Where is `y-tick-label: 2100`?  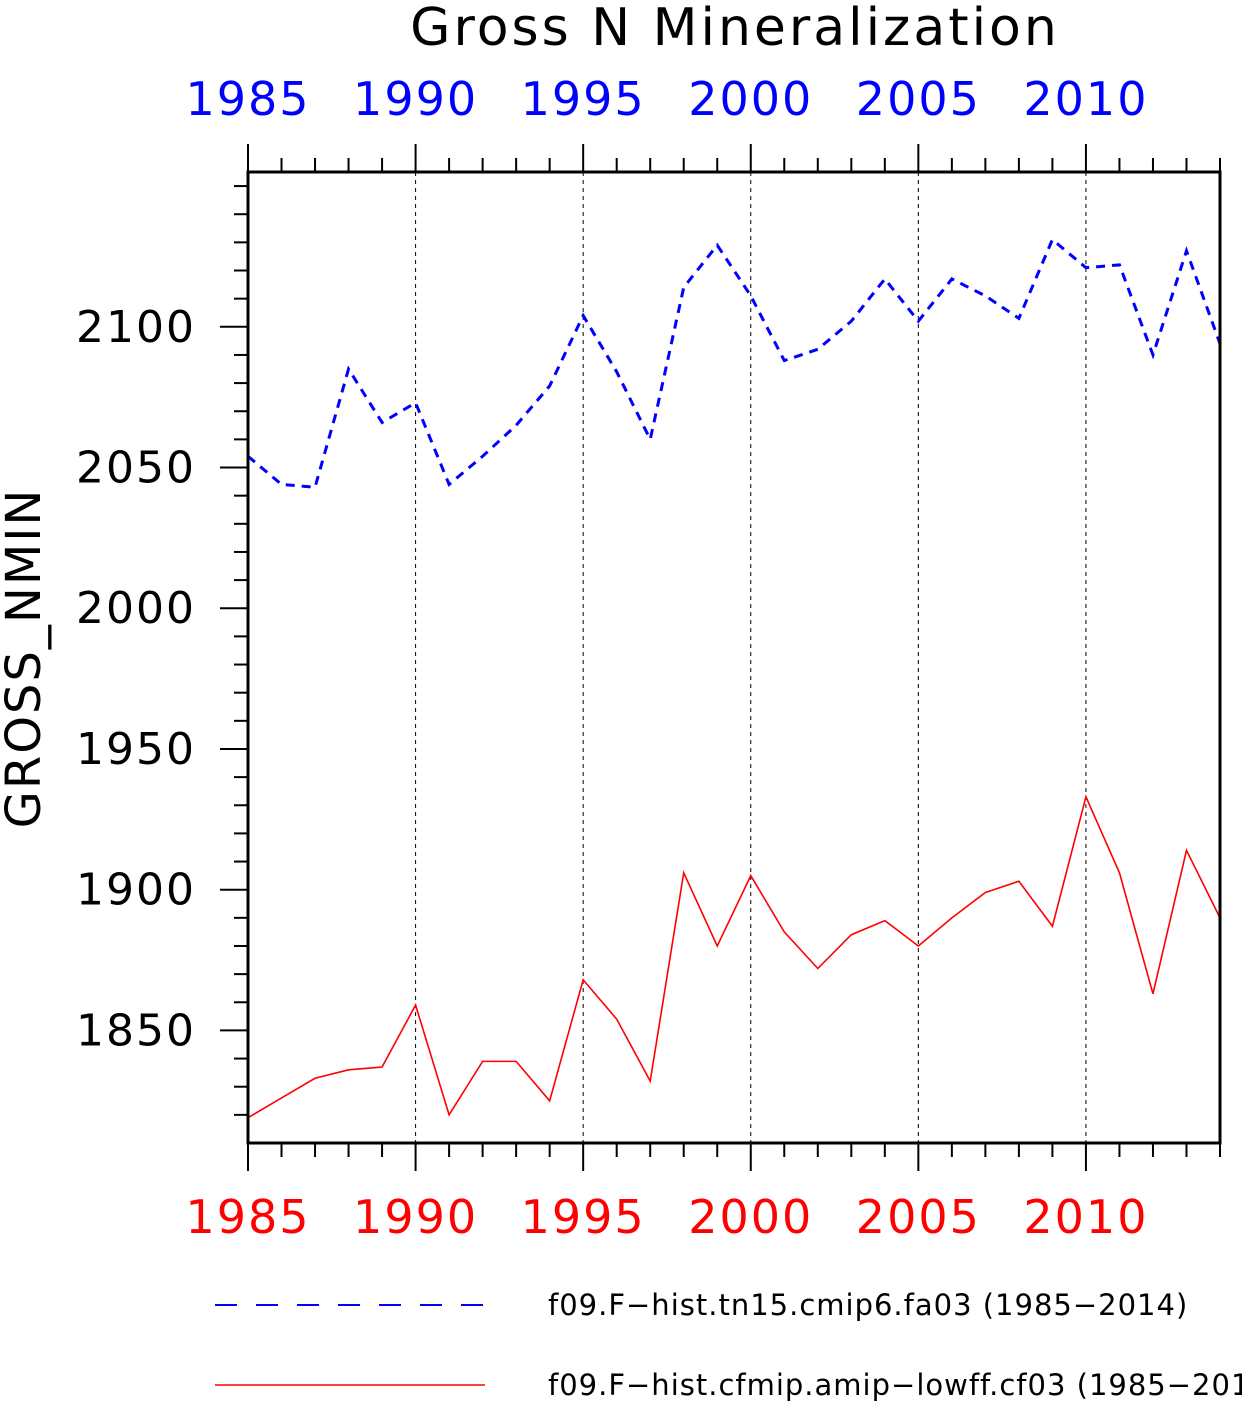 y-tick-label: 2100 is located at coordinates (136, 327).